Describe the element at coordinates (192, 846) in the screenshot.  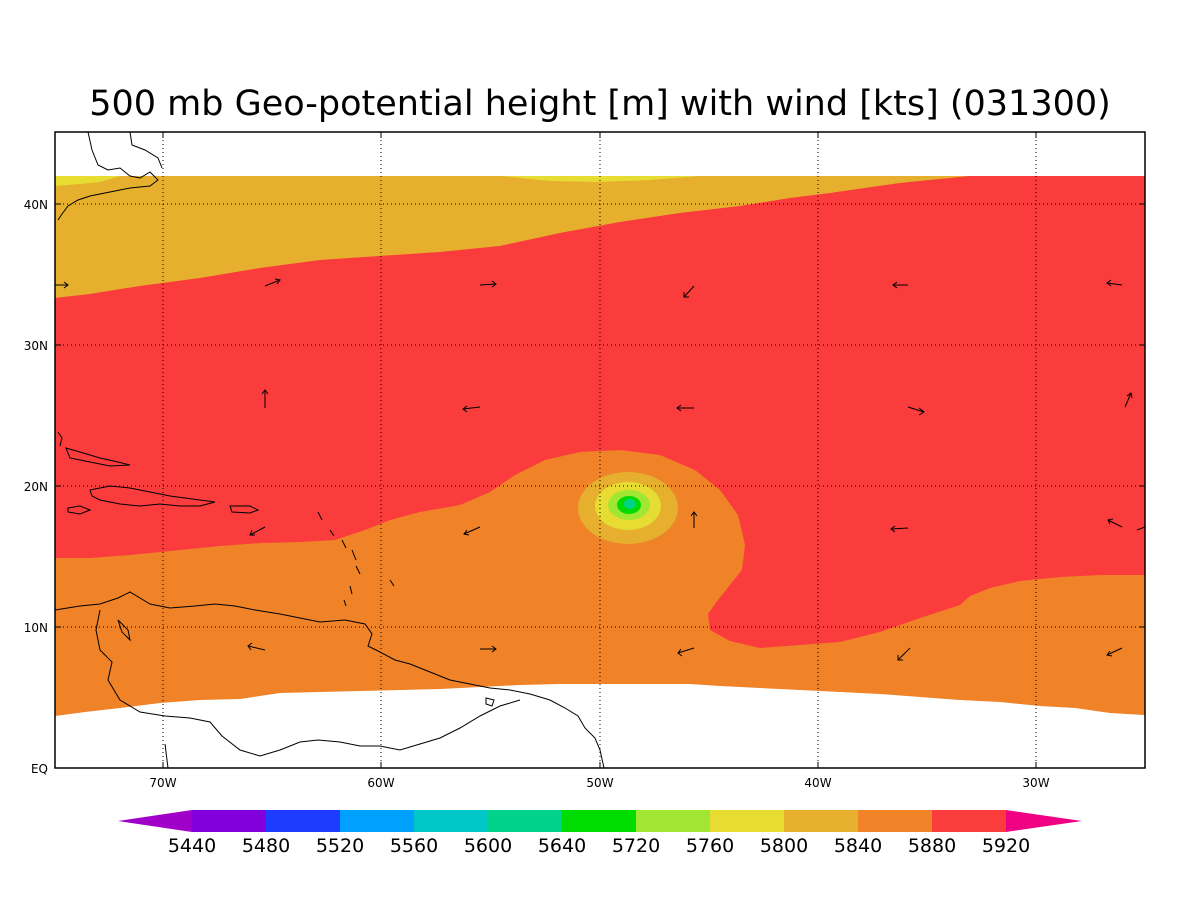
I see `colorbar-label: 5440` at that location.